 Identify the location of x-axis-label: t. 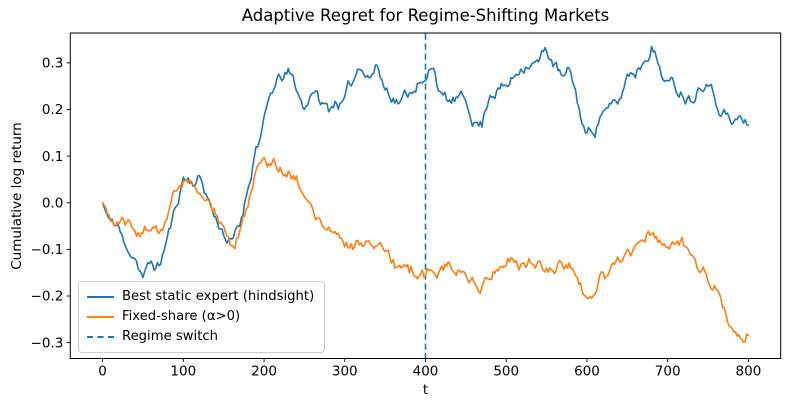
(425, 390).